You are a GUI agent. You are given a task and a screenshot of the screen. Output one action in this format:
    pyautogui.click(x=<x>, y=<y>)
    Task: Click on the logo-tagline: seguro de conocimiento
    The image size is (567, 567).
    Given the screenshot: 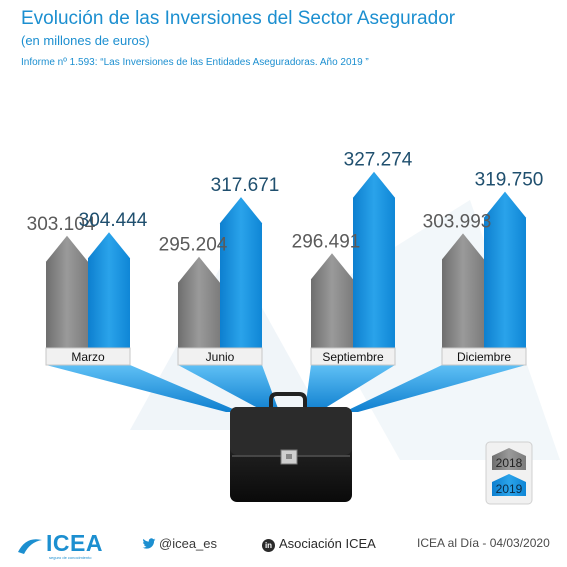 What is the action you would take?
    pyautogui.click(x=70, y=557)
    